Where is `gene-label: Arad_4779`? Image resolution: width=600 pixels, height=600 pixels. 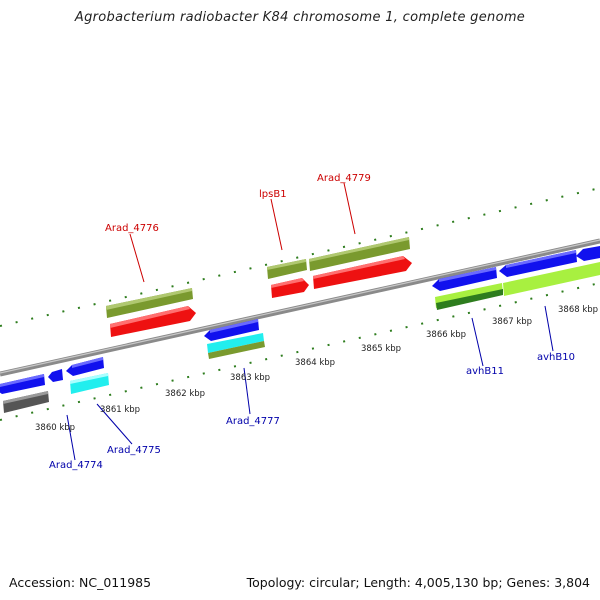
gene-label: Arad_4779 is located at coordinates (344, 178).